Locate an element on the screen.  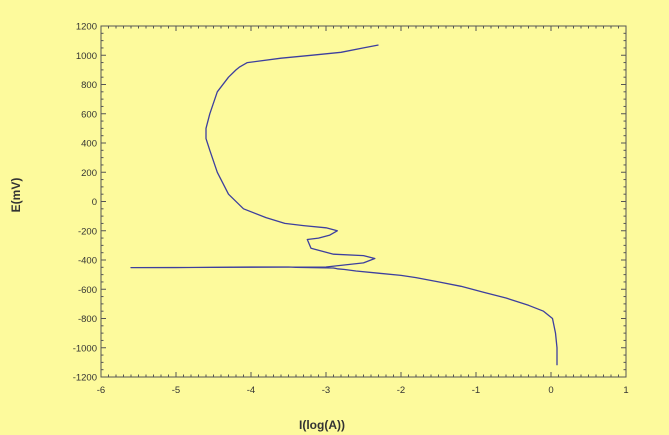
y-tick-label: -1200 is located at coordinates (85, 378).